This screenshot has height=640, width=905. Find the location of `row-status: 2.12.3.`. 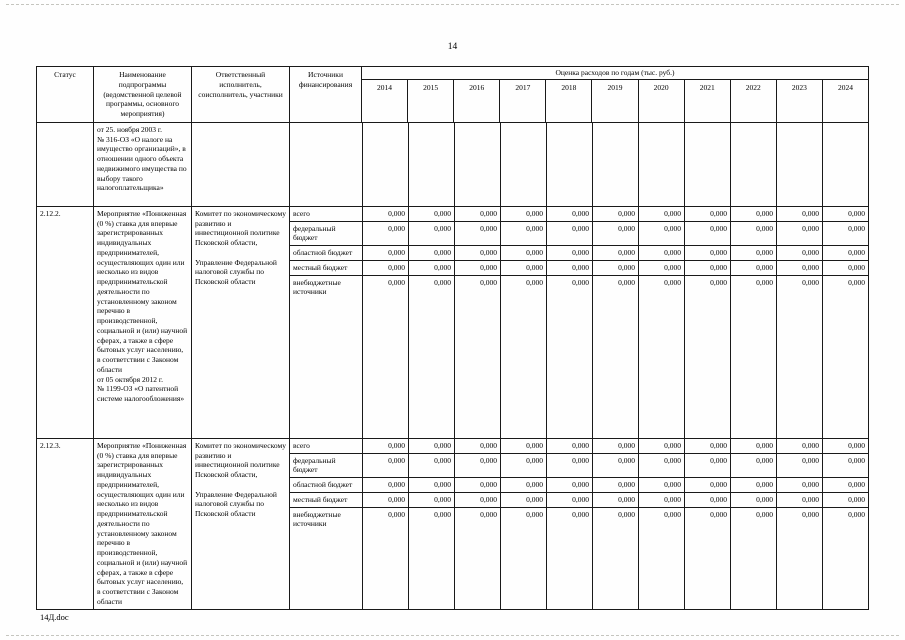

row-status: 2.12.3. is located at coordinates (50, 445).